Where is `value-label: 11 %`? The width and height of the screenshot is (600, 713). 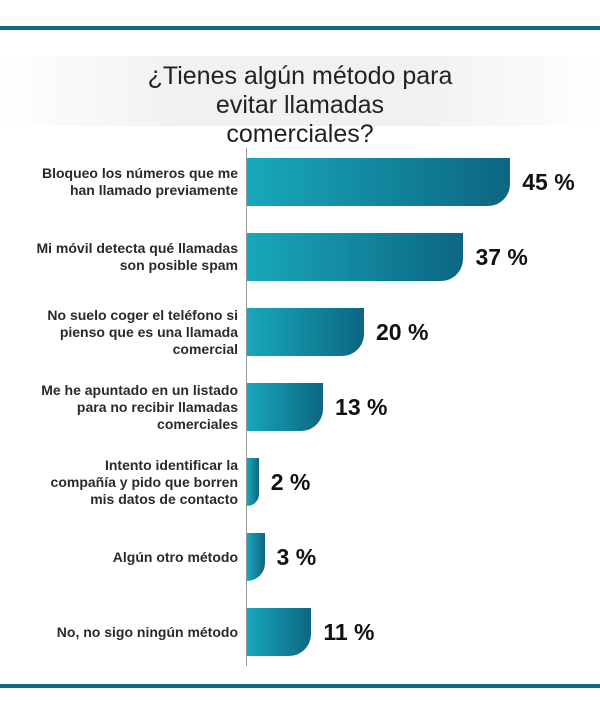
value-label: 11 % is located at coordinates (349, 632).